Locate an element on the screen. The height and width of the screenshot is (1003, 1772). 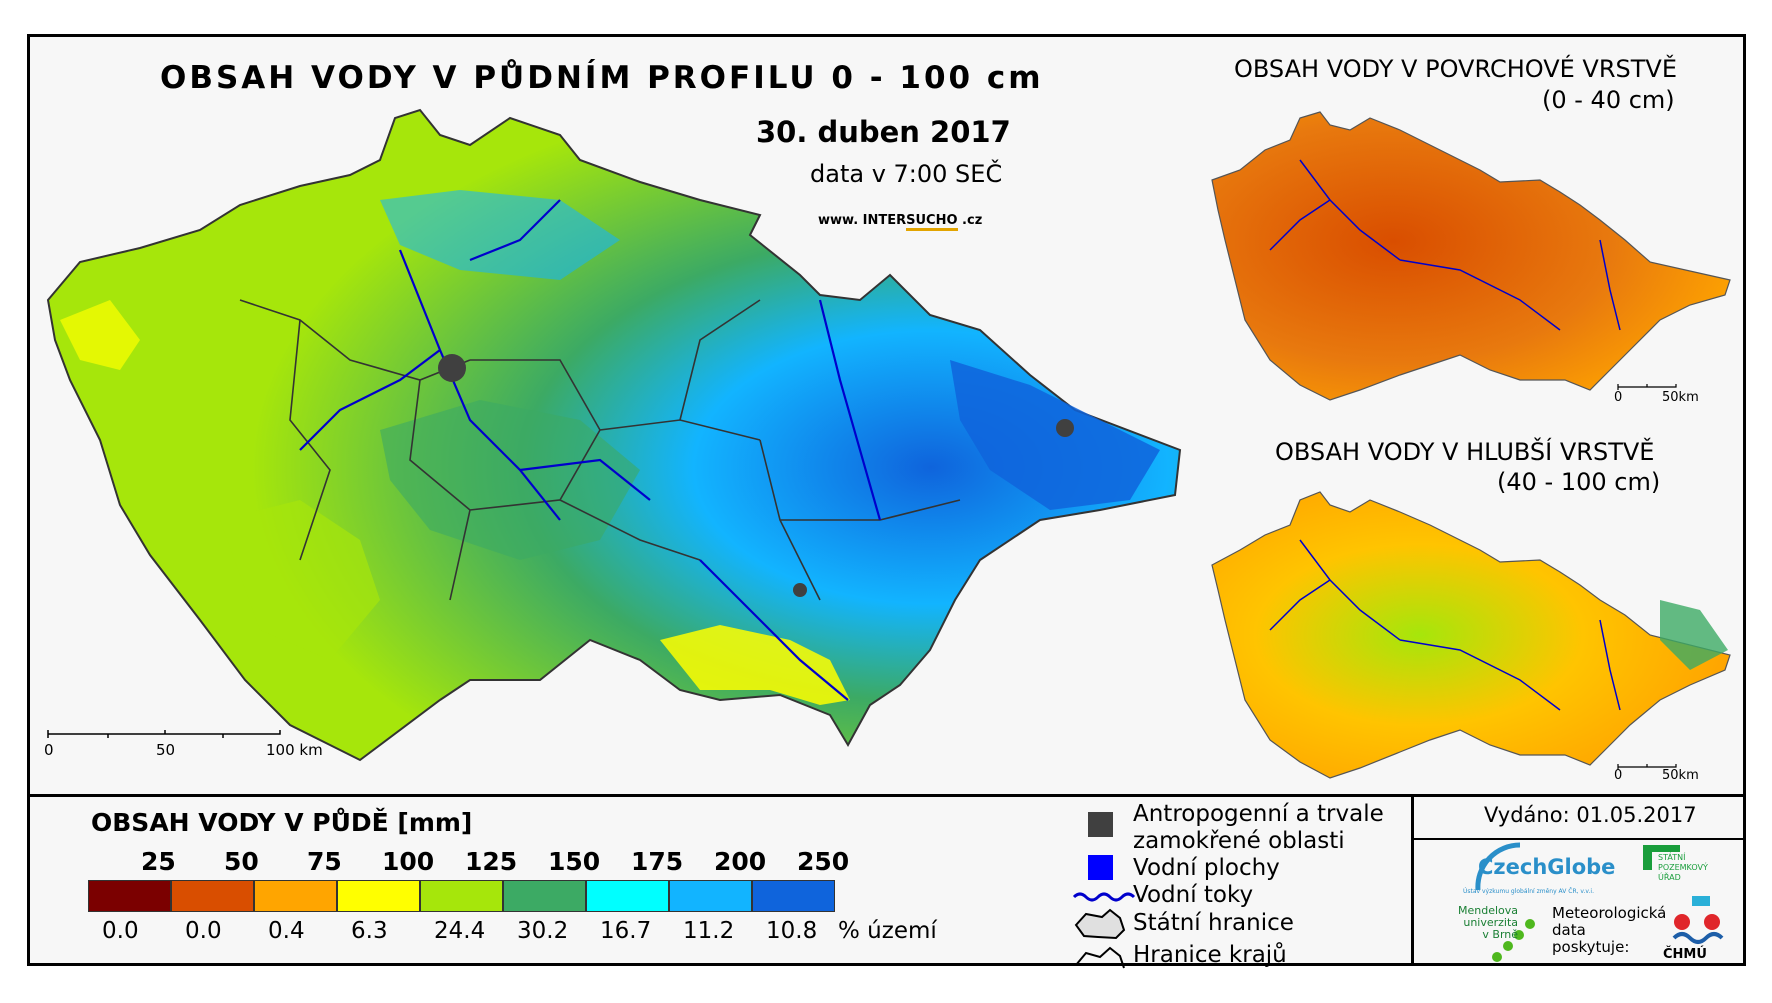
yellow-drought-zone-west is located at coordinates (100, 335).